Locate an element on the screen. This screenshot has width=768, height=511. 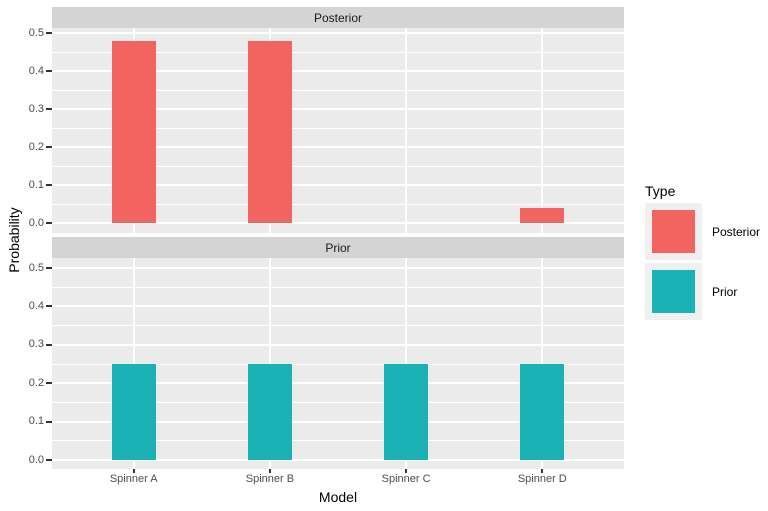
x-axis-title: Model is located at coordinates (338, 497).